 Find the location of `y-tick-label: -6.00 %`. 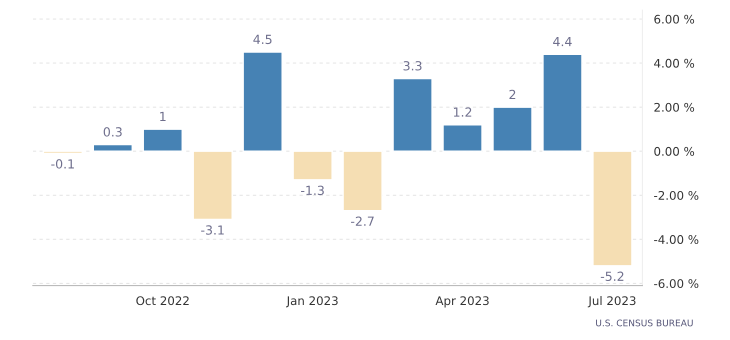

y-tick-label: -6.00 % is located at coordinates (676, 283).